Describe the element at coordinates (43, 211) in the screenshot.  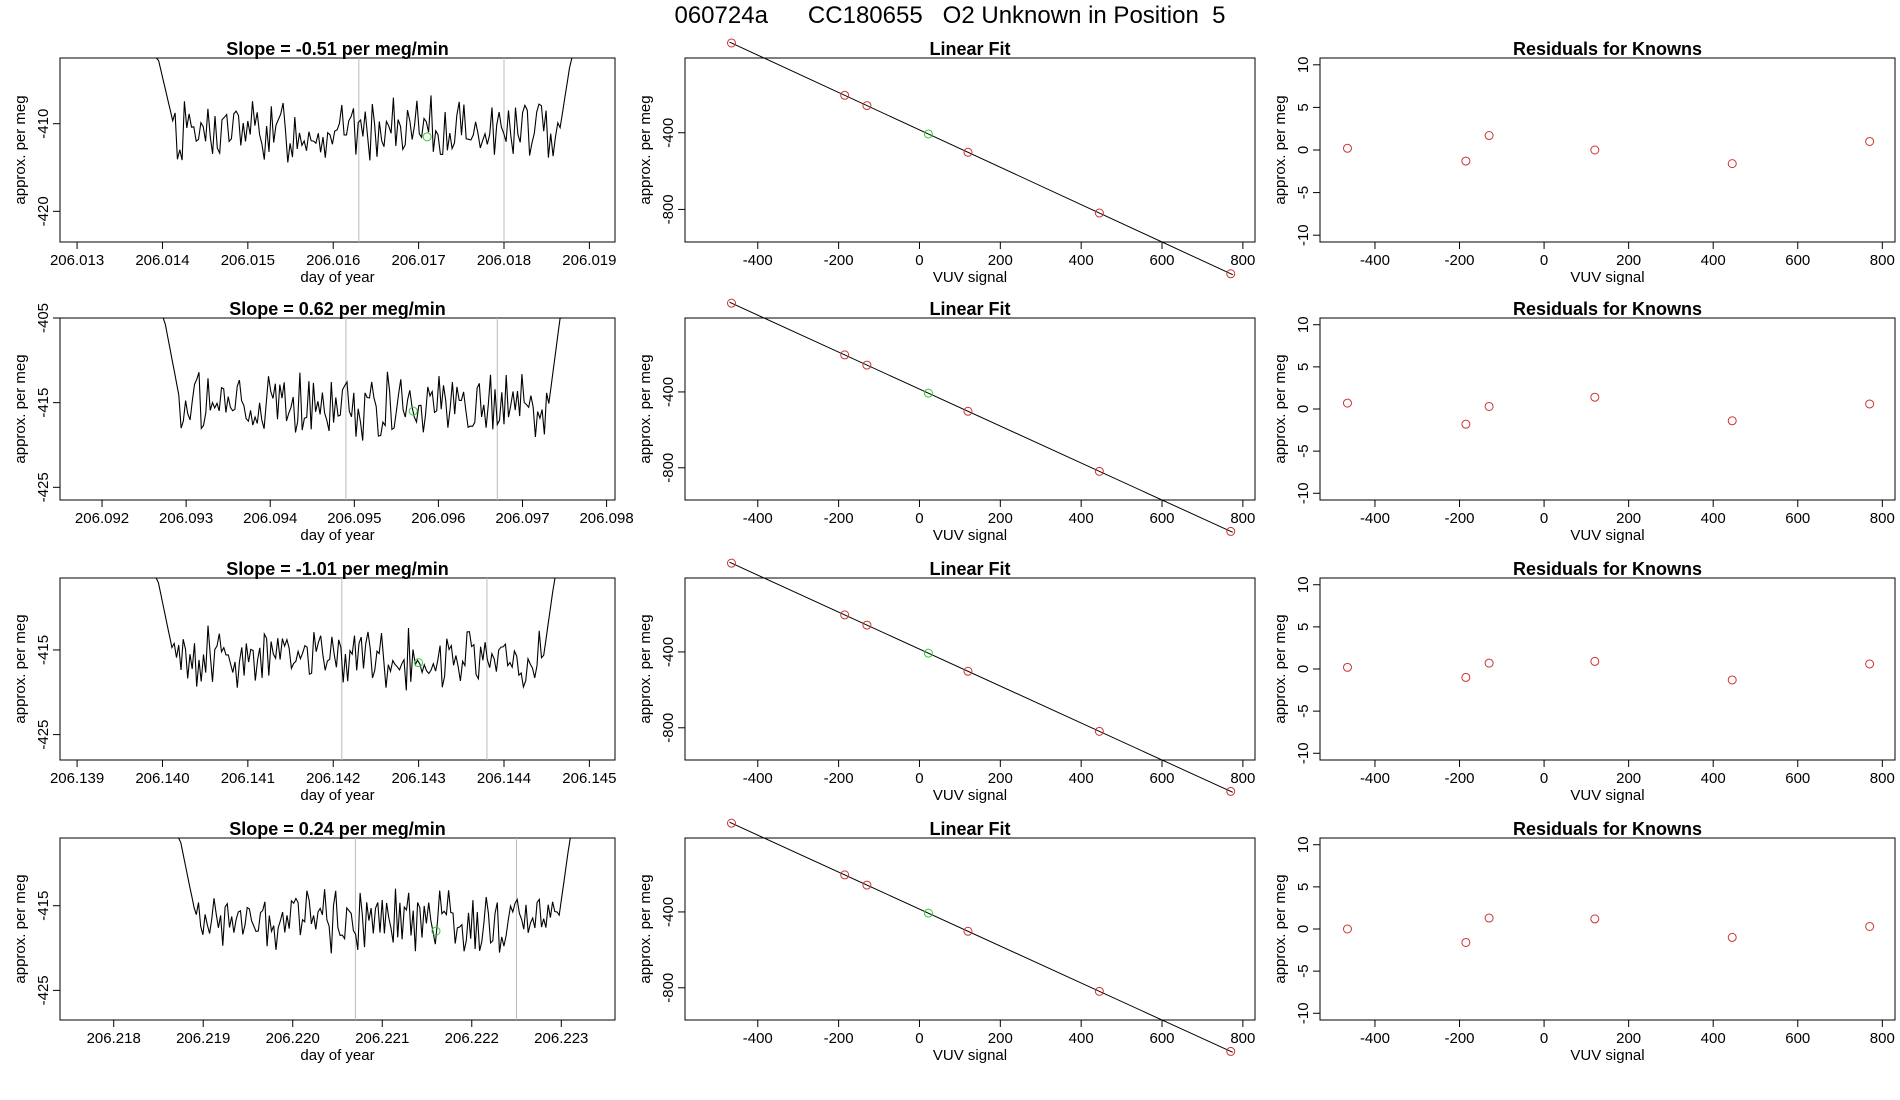
I see `y-tick-label: -420` at that location.